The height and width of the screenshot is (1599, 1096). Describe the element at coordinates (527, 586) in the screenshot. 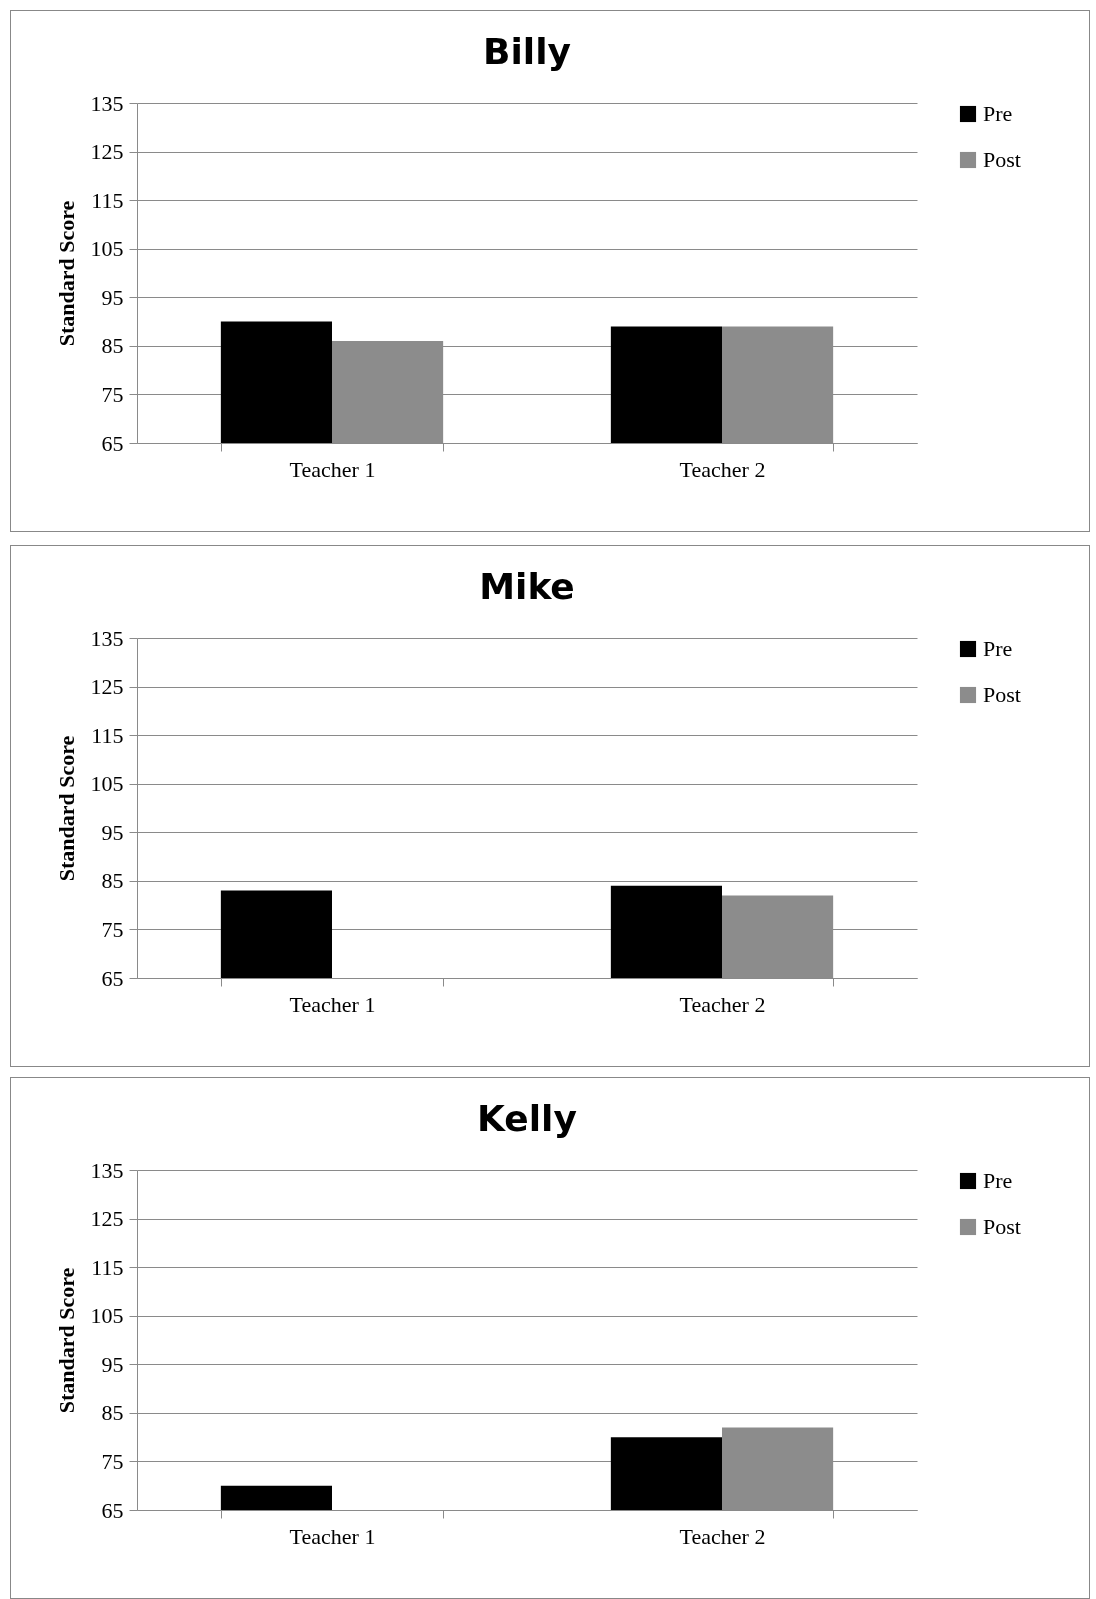

I see `chart-title: Mike` at that location.